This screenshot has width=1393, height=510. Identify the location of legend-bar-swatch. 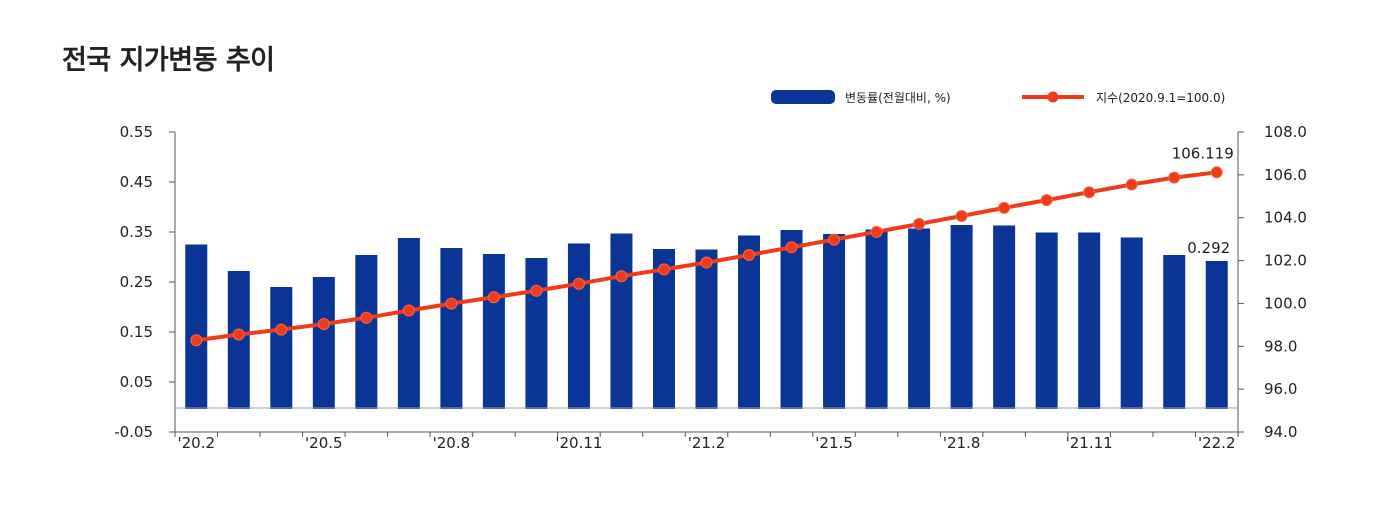
(803, 97).